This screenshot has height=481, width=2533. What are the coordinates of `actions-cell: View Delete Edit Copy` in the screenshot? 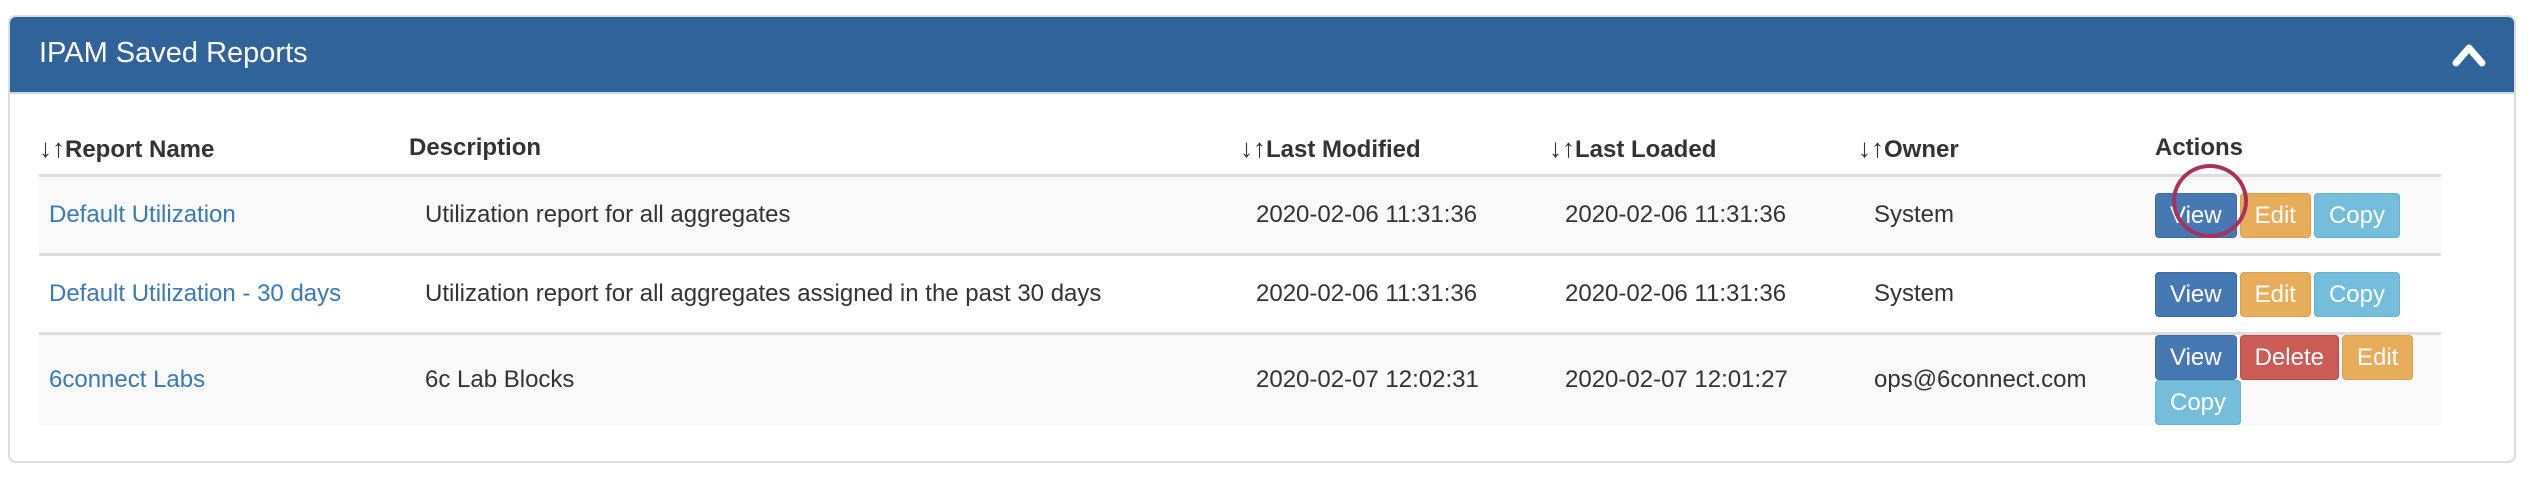 It's located at (2298, 379).